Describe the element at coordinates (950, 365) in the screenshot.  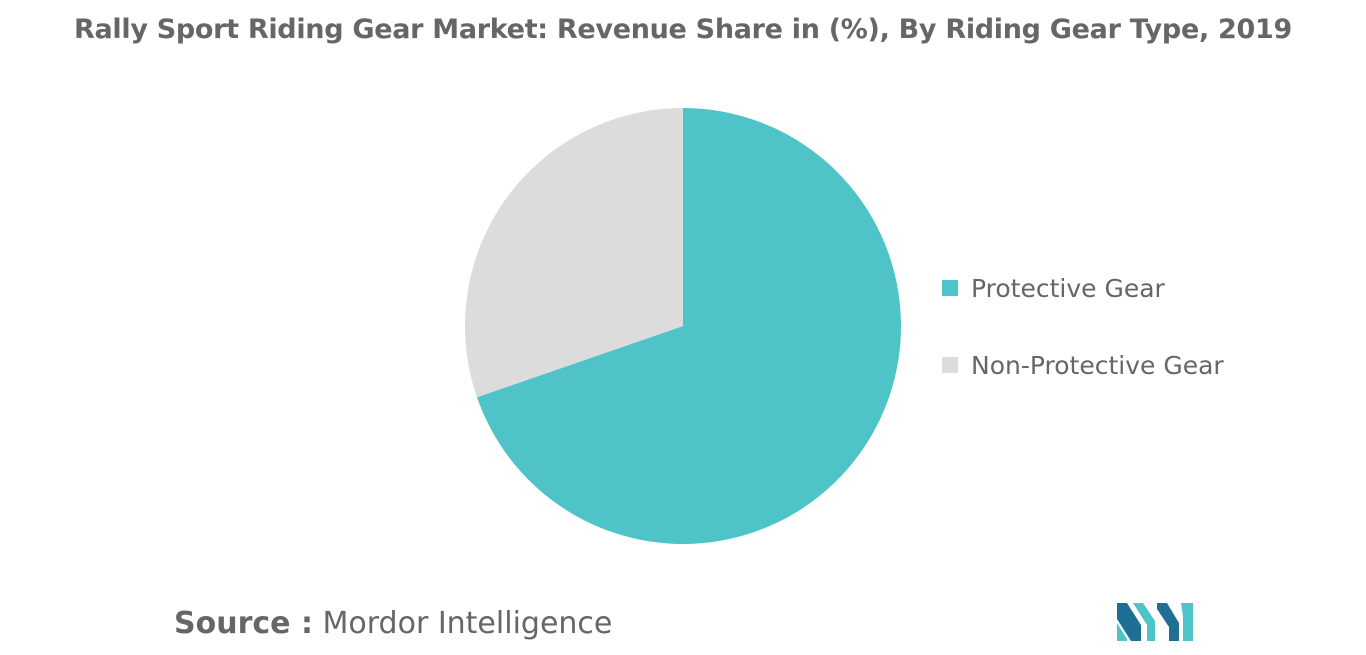
I see `legend-swatch-non-protective-gear` at that location.